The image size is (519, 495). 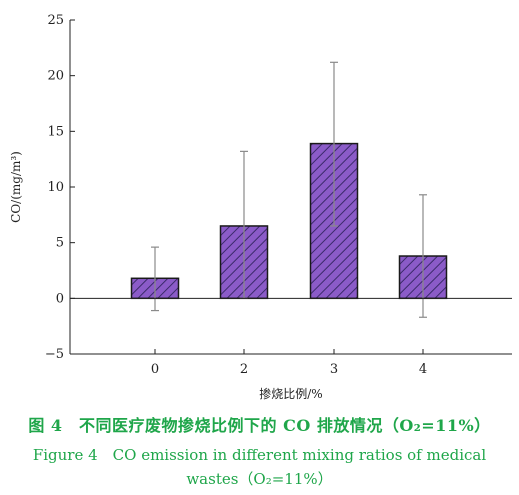 What do you see at coordinates (290, 393) in the screenshot?
I see `x-axis-title: 掺烧比例/%` at bounding box center [290, 393].